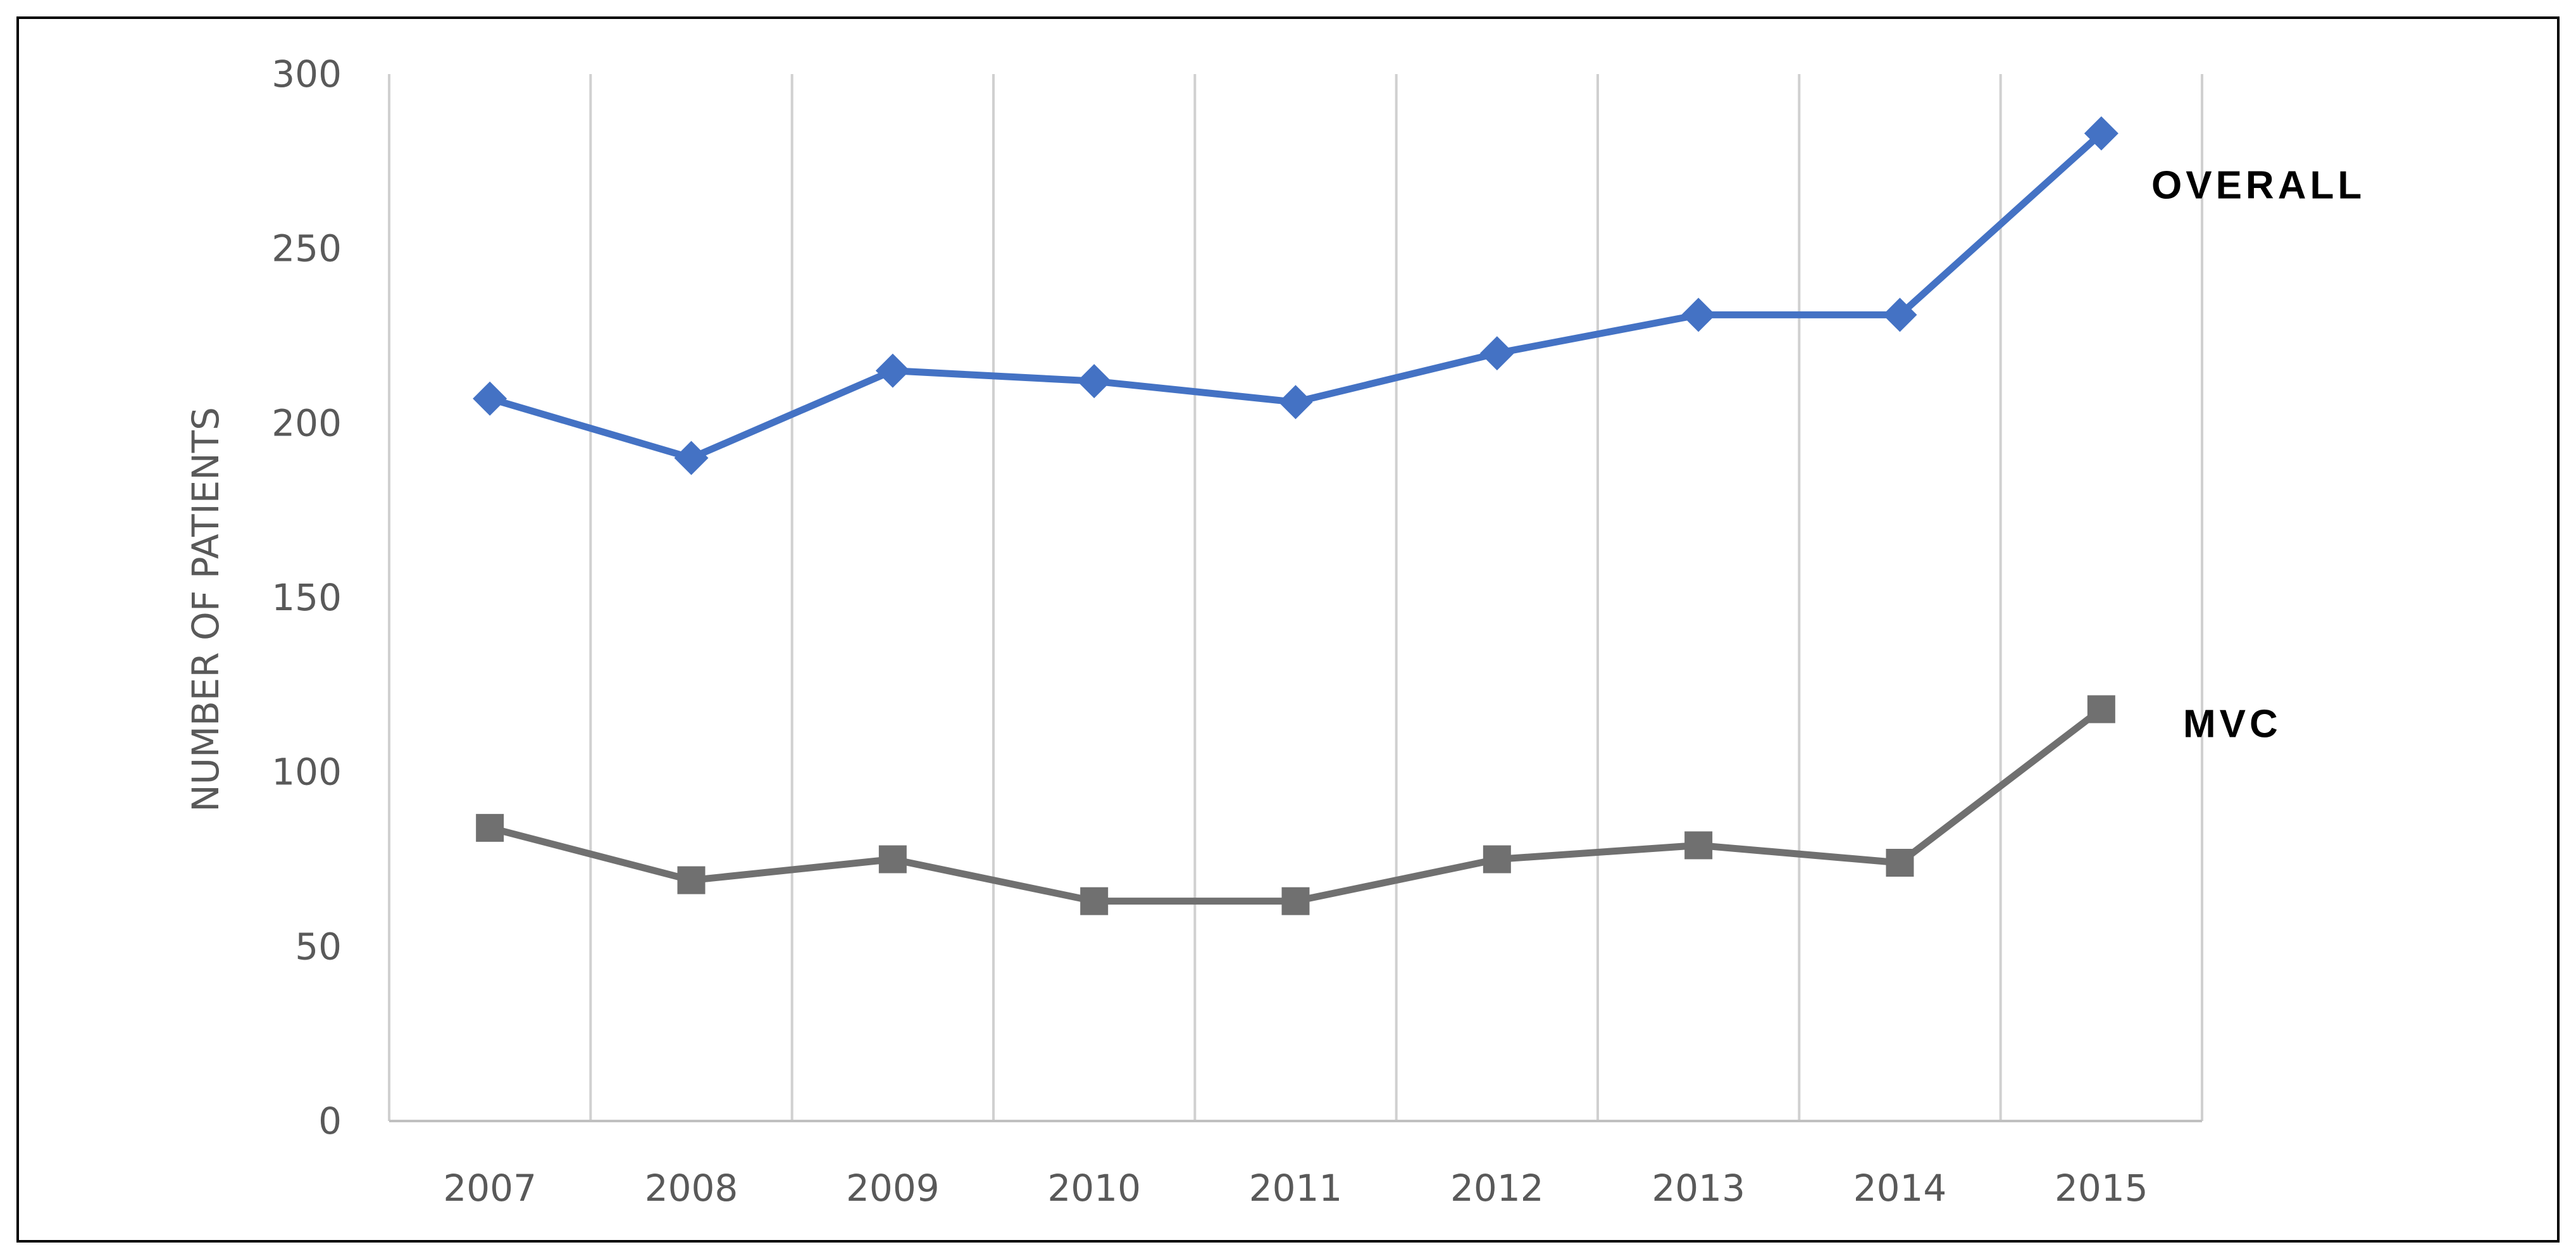  What do you see at coordinates (2232, 724) in the screenshot?
I see `series-label-mvc: MVC` at bounding box center [2232, 724].